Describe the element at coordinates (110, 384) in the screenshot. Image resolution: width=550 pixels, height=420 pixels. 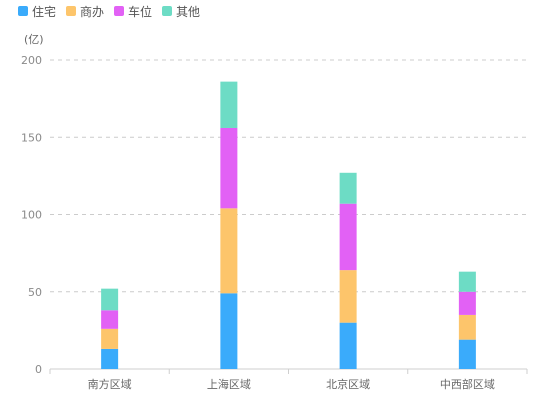
I see `x-category-label: 南方区域` at that location.